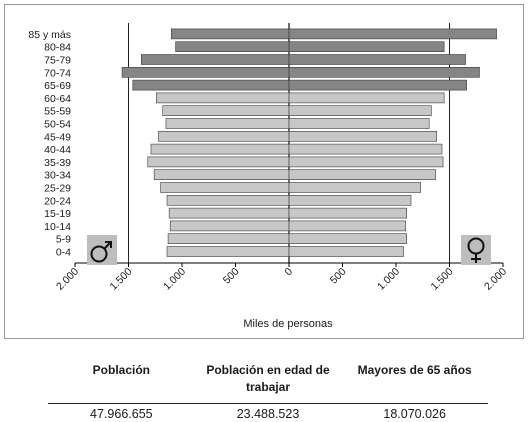 The image size is (531, 422). What do you see at coordinates (268, 403) in the screenshot?
I see `stats-divider` at bounding box center [268, 403].